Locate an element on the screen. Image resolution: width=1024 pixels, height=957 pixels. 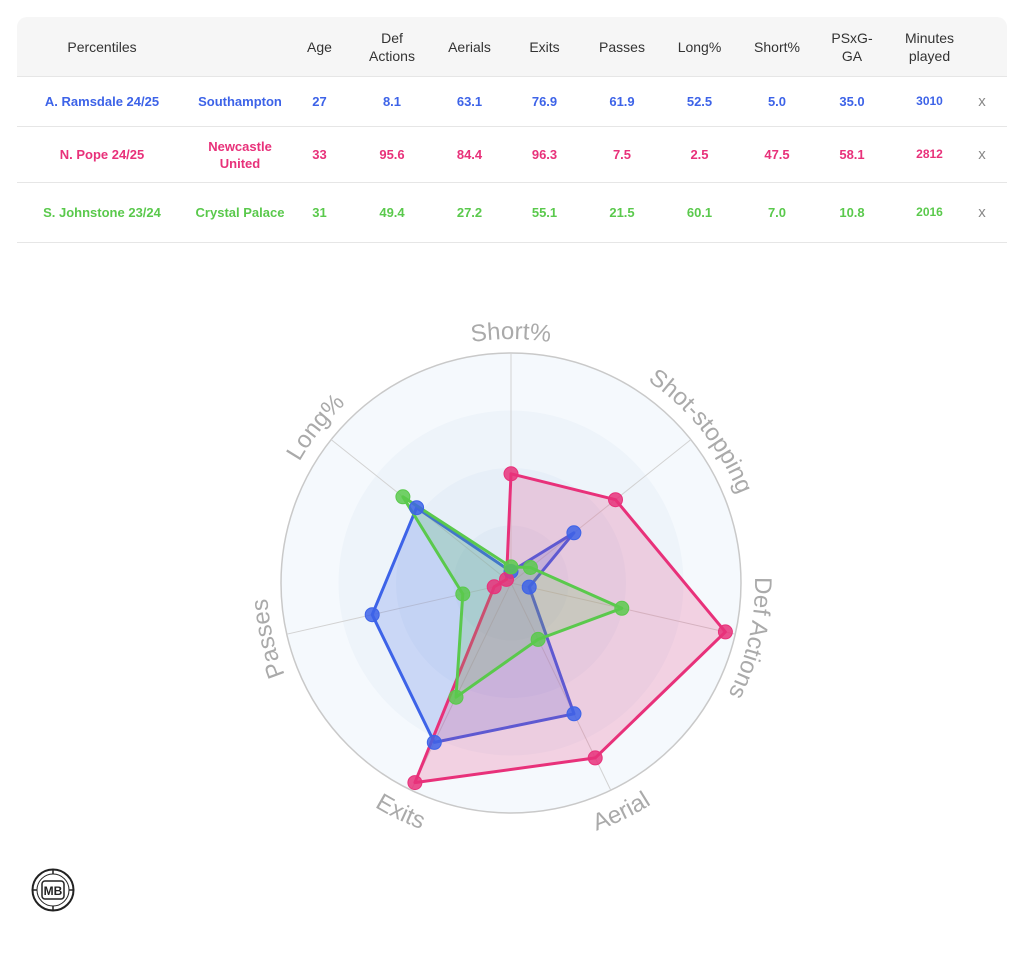
cell-passes: 61.9 is located at coordinates (622, 101).